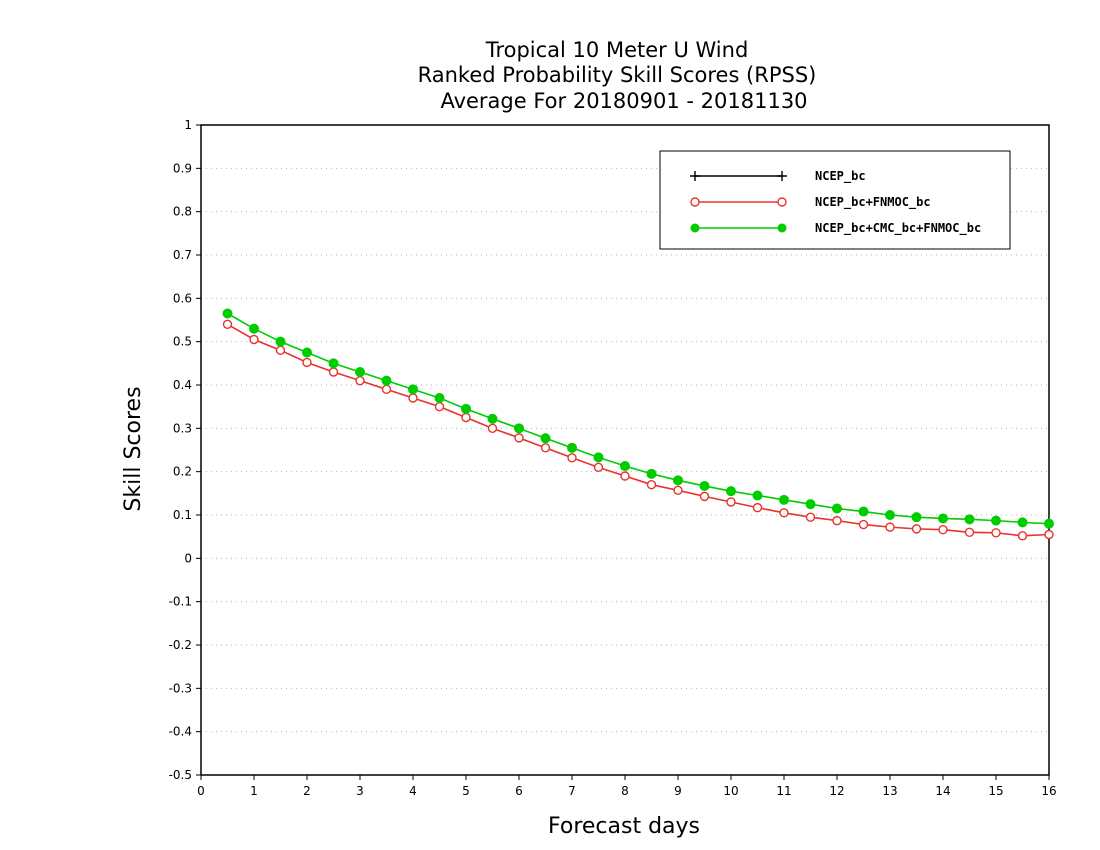  I want to click on legend-box, so click(835, 200).